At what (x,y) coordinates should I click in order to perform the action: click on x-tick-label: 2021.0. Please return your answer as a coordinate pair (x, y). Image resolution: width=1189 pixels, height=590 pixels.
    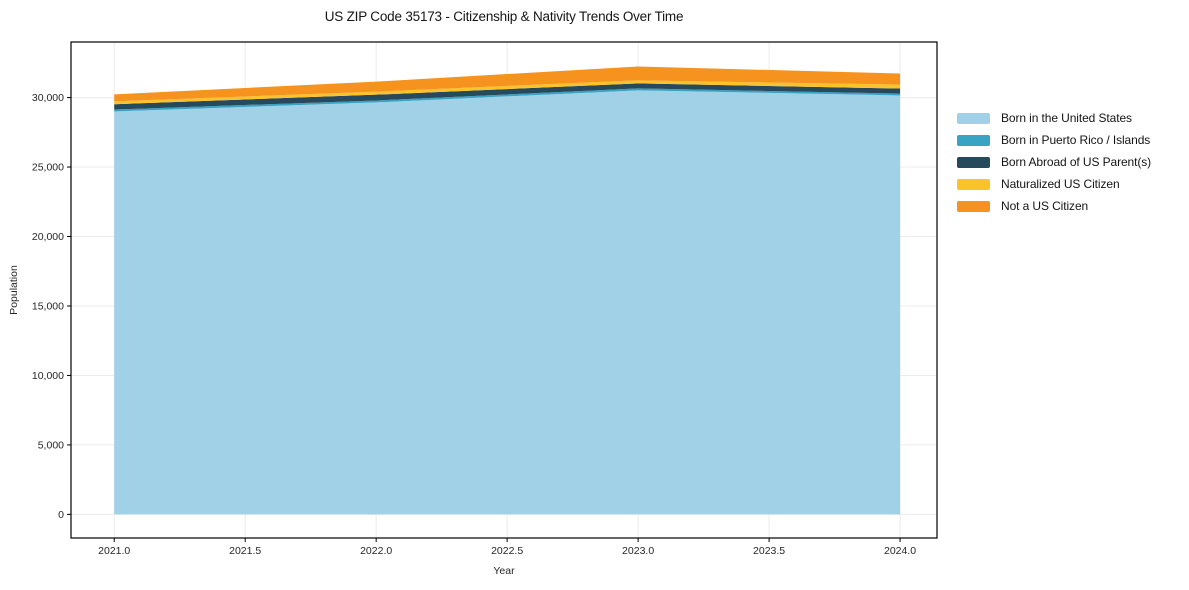
    Looking at the image, I should click on (114, 551).